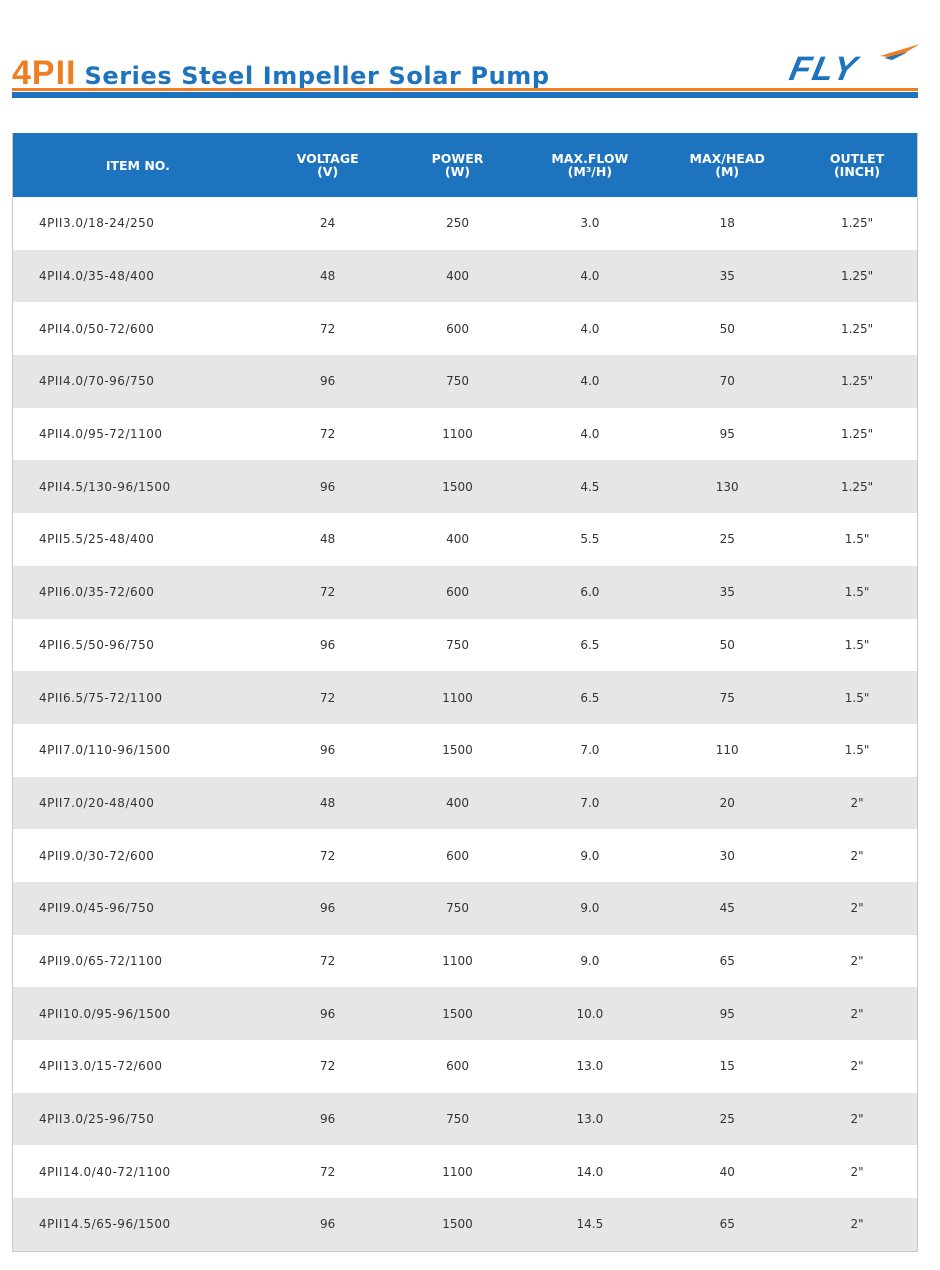  Describe the element at coordinates (465, 1119) in the screenshot. I see `table-row: 4PII3.0/25-96/750 96 750 13.0 25 2"` at that location.